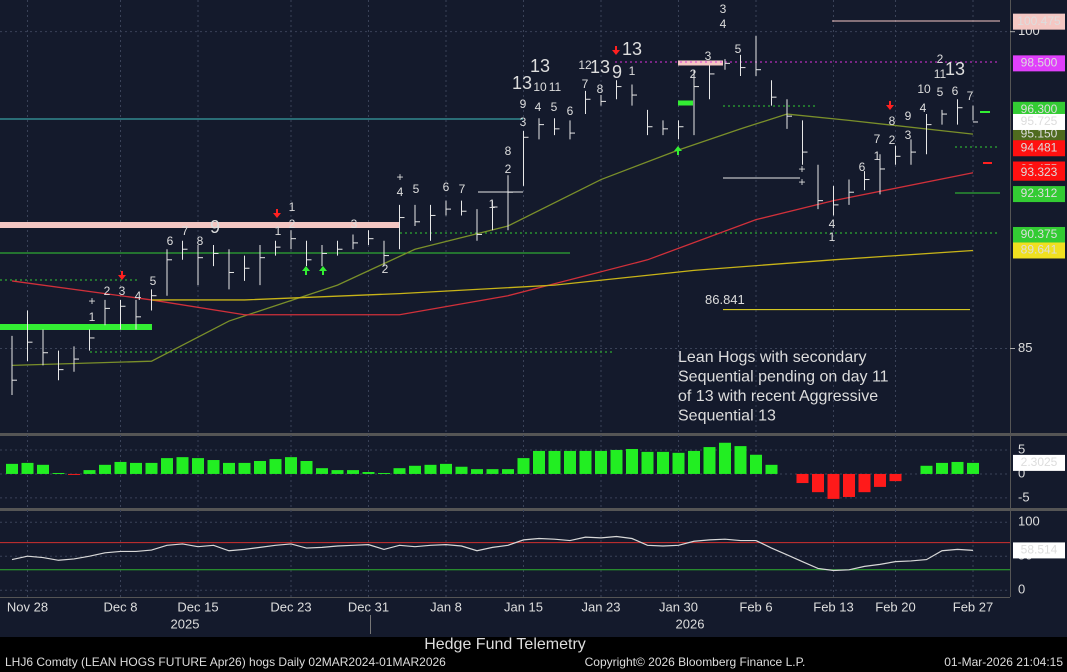 The image size is (1067, 672). I want to click on note-line: Sequential pending on day 11, so click(783, 377).